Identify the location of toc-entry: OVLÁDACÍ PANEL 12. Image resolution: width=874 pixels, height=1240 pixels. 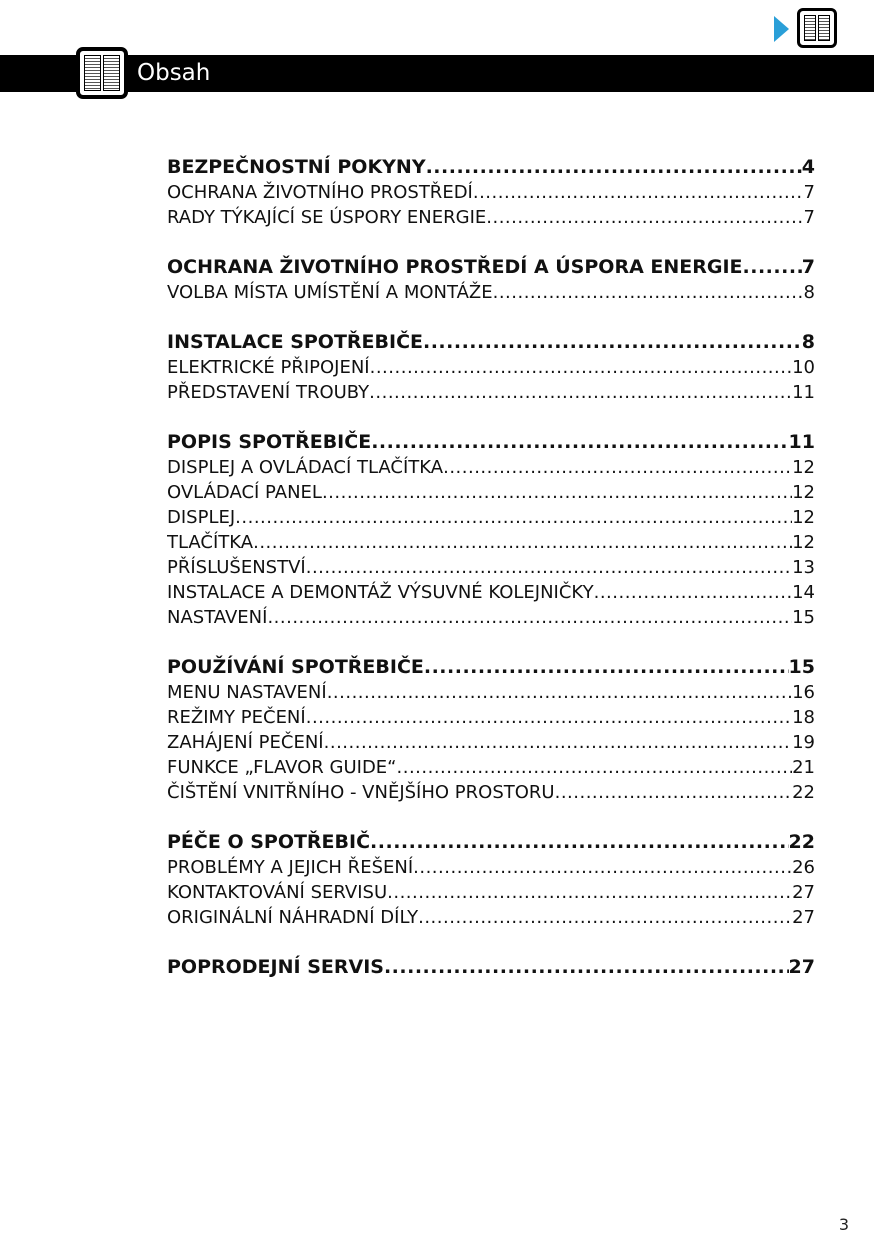
(491, 492).